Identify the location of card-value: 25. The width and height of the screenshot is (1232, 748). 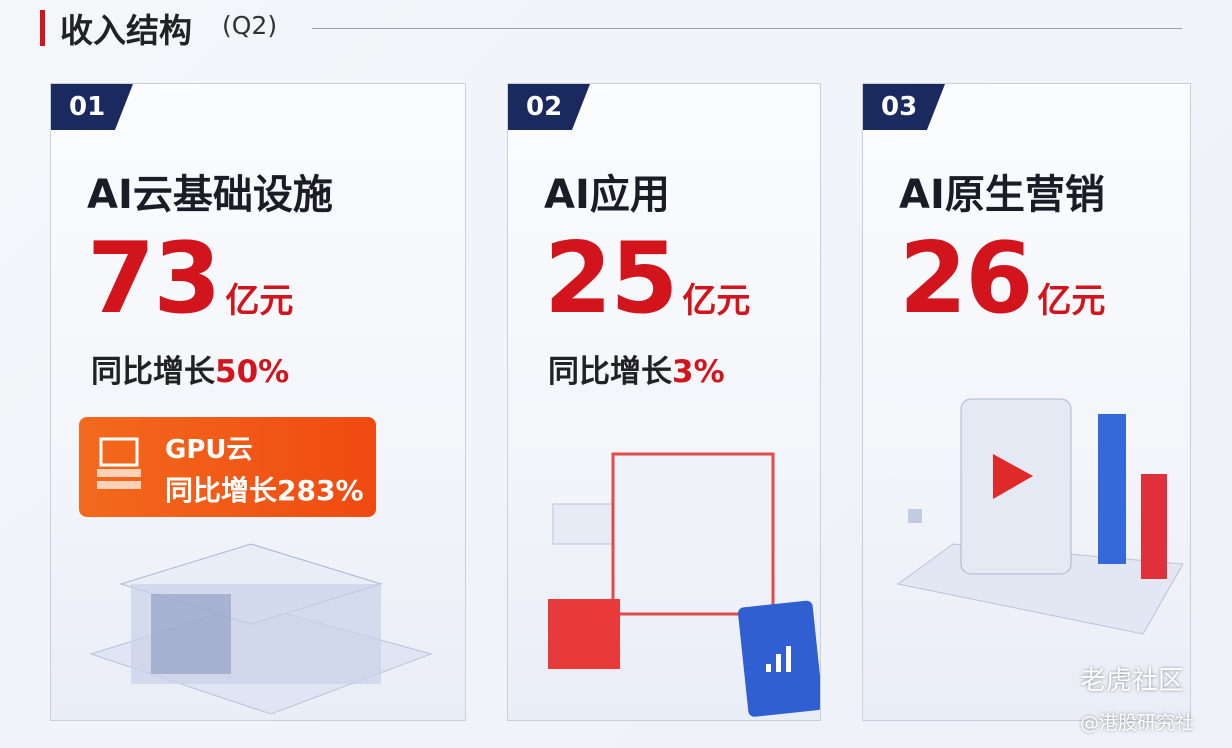
(611, 279).